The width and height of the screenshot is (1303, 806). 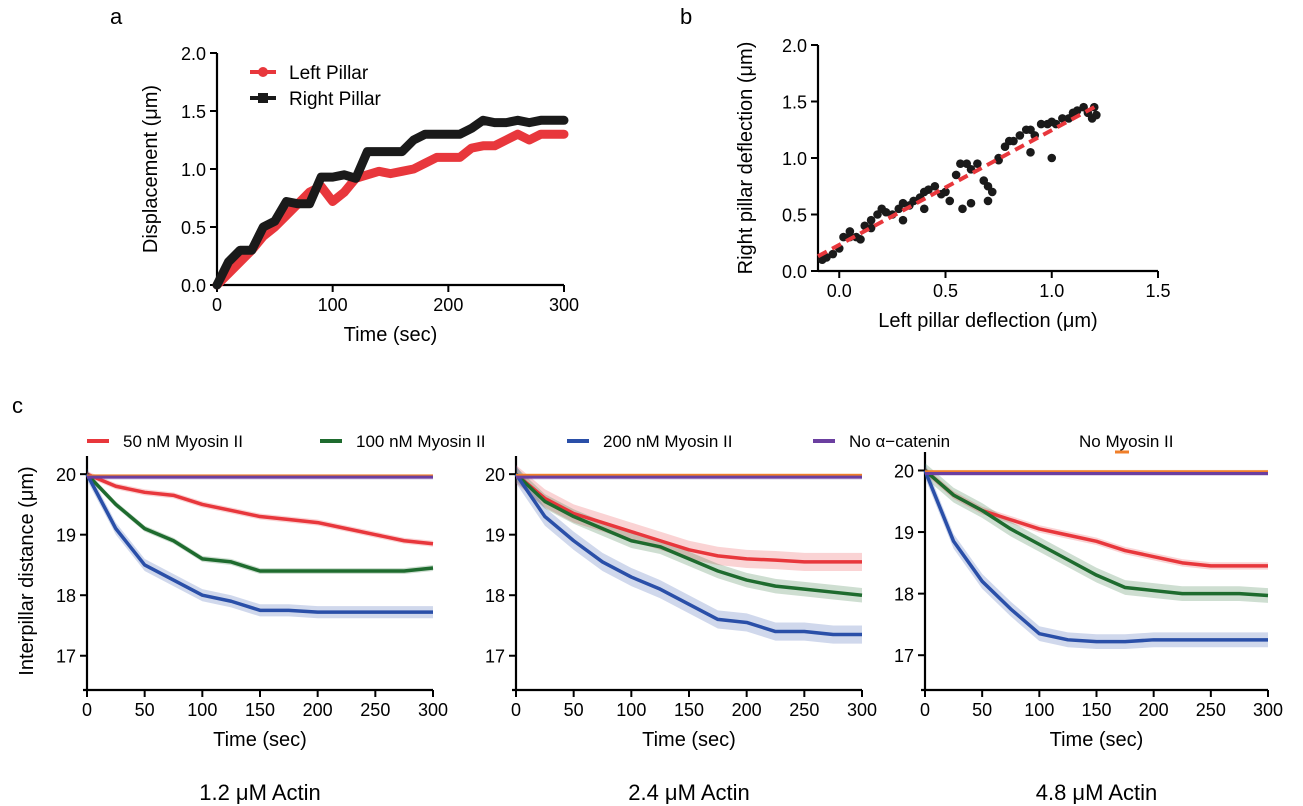 I want to click on panel-c3-x-tick-label: 300, so click(x=1268, y=710).